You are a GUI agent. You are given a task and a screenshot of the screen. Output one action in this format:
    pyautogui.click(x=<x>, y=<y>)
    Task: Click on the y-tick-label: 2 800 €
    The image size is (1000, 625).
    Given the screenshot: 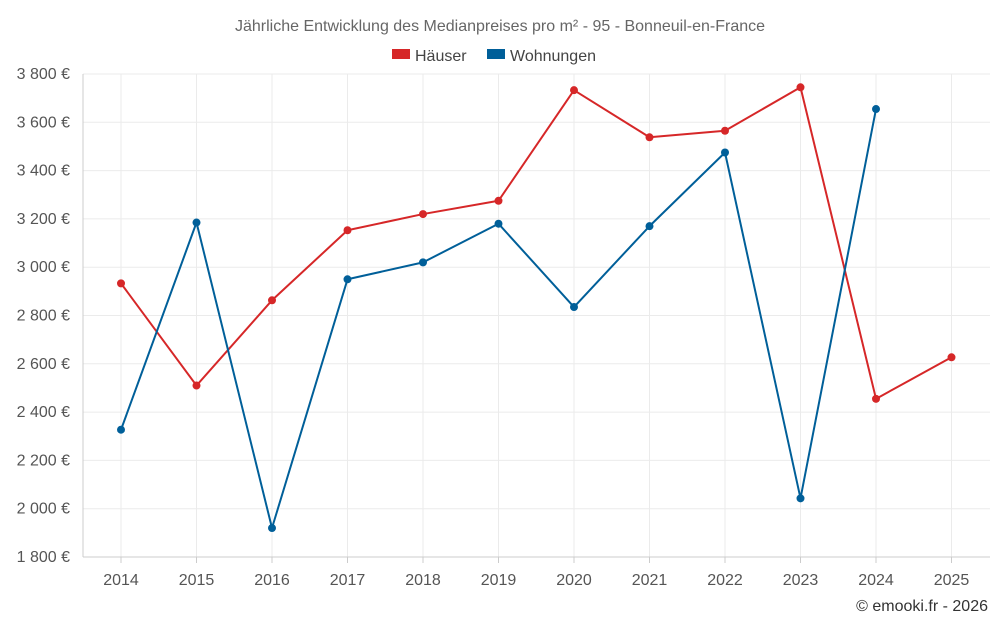 What is the action you would take?
    pyautogui.click(x=43, y=316)
    